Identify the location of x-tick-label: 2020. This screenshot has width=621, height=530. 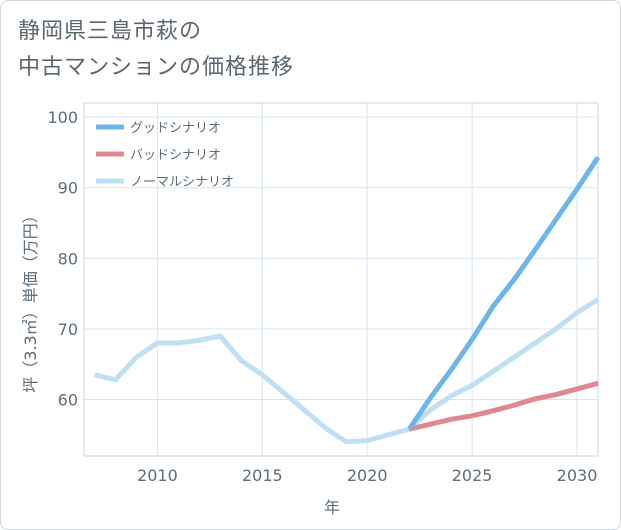
(367, 475).